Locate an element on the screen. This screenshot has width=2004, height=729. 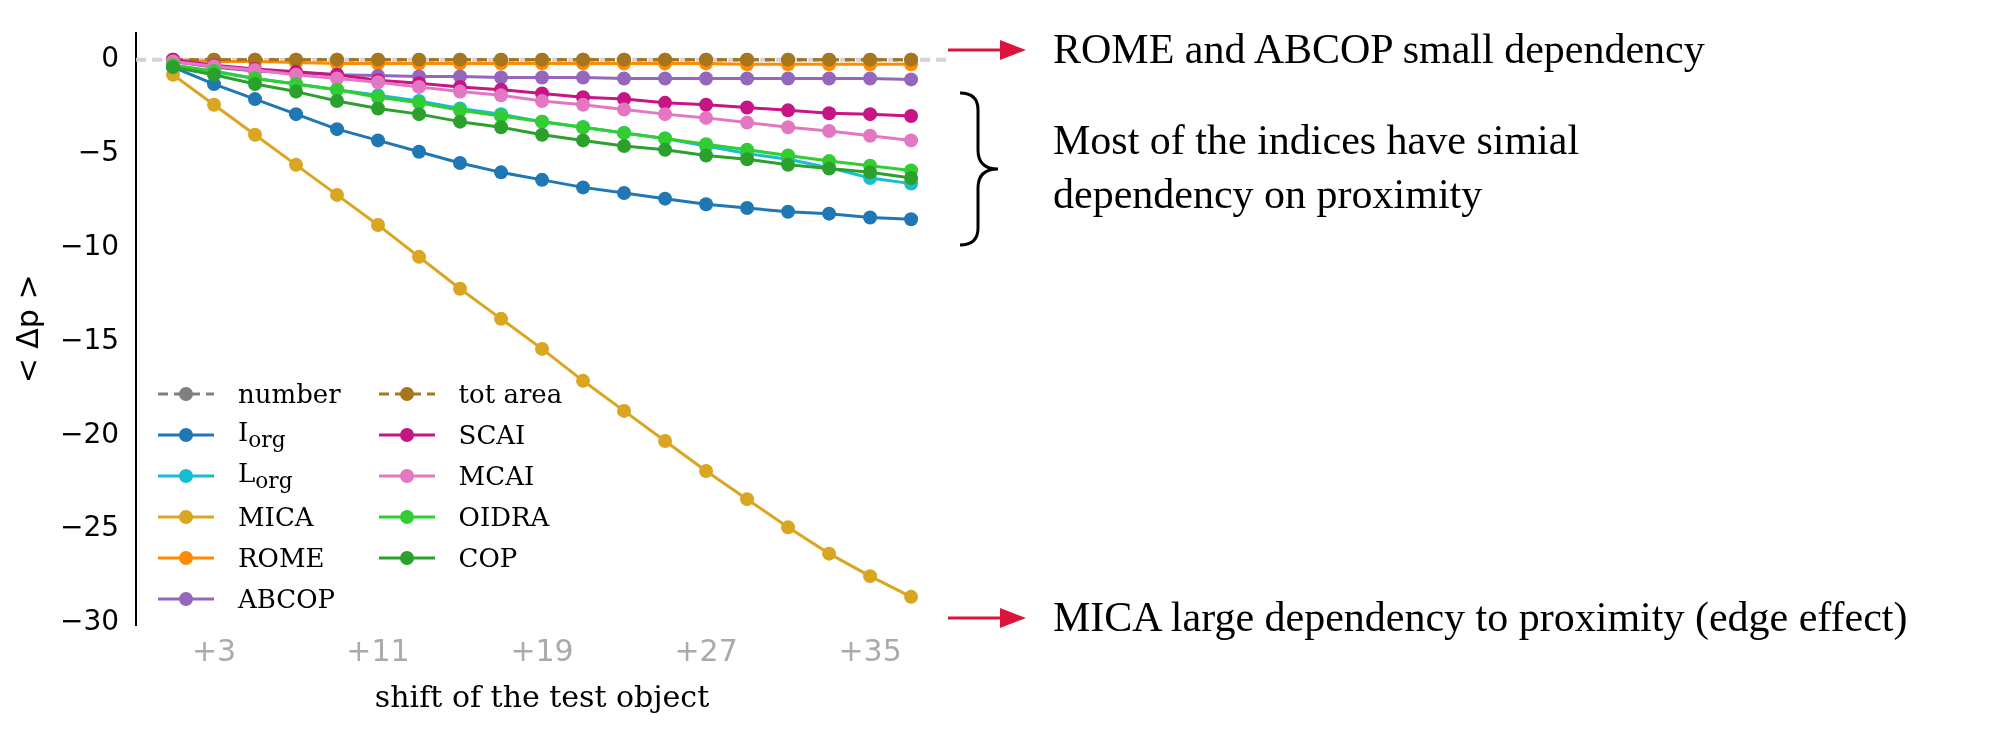
x-tick-label: +35 is located at coordinates (870, 650).